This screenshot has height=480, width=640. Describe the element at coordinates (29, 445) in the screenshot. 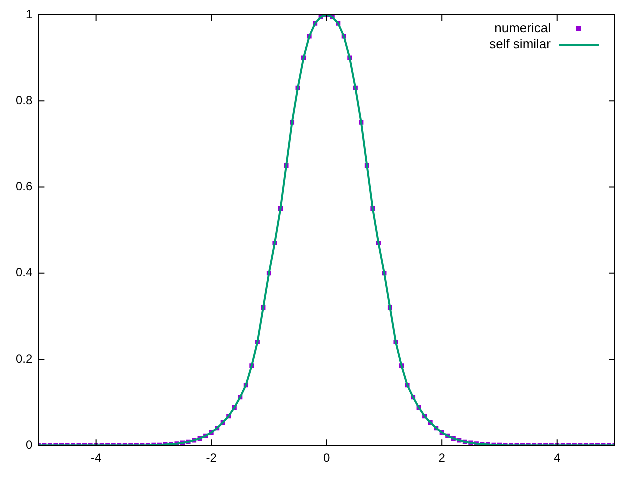

I see `y-tick-label: 0` at that location.